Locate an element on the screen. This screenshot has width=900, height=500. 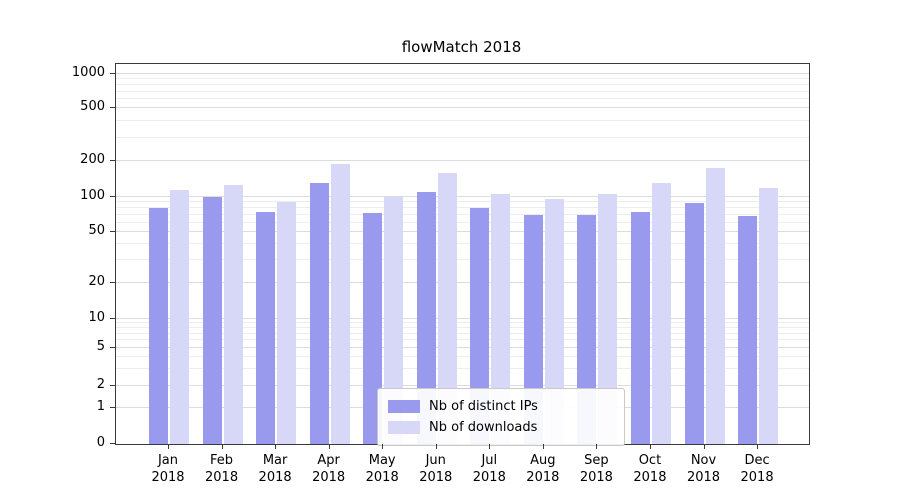
legend-item-downloads: Nb of downloads is located at coordinates (501, 427).